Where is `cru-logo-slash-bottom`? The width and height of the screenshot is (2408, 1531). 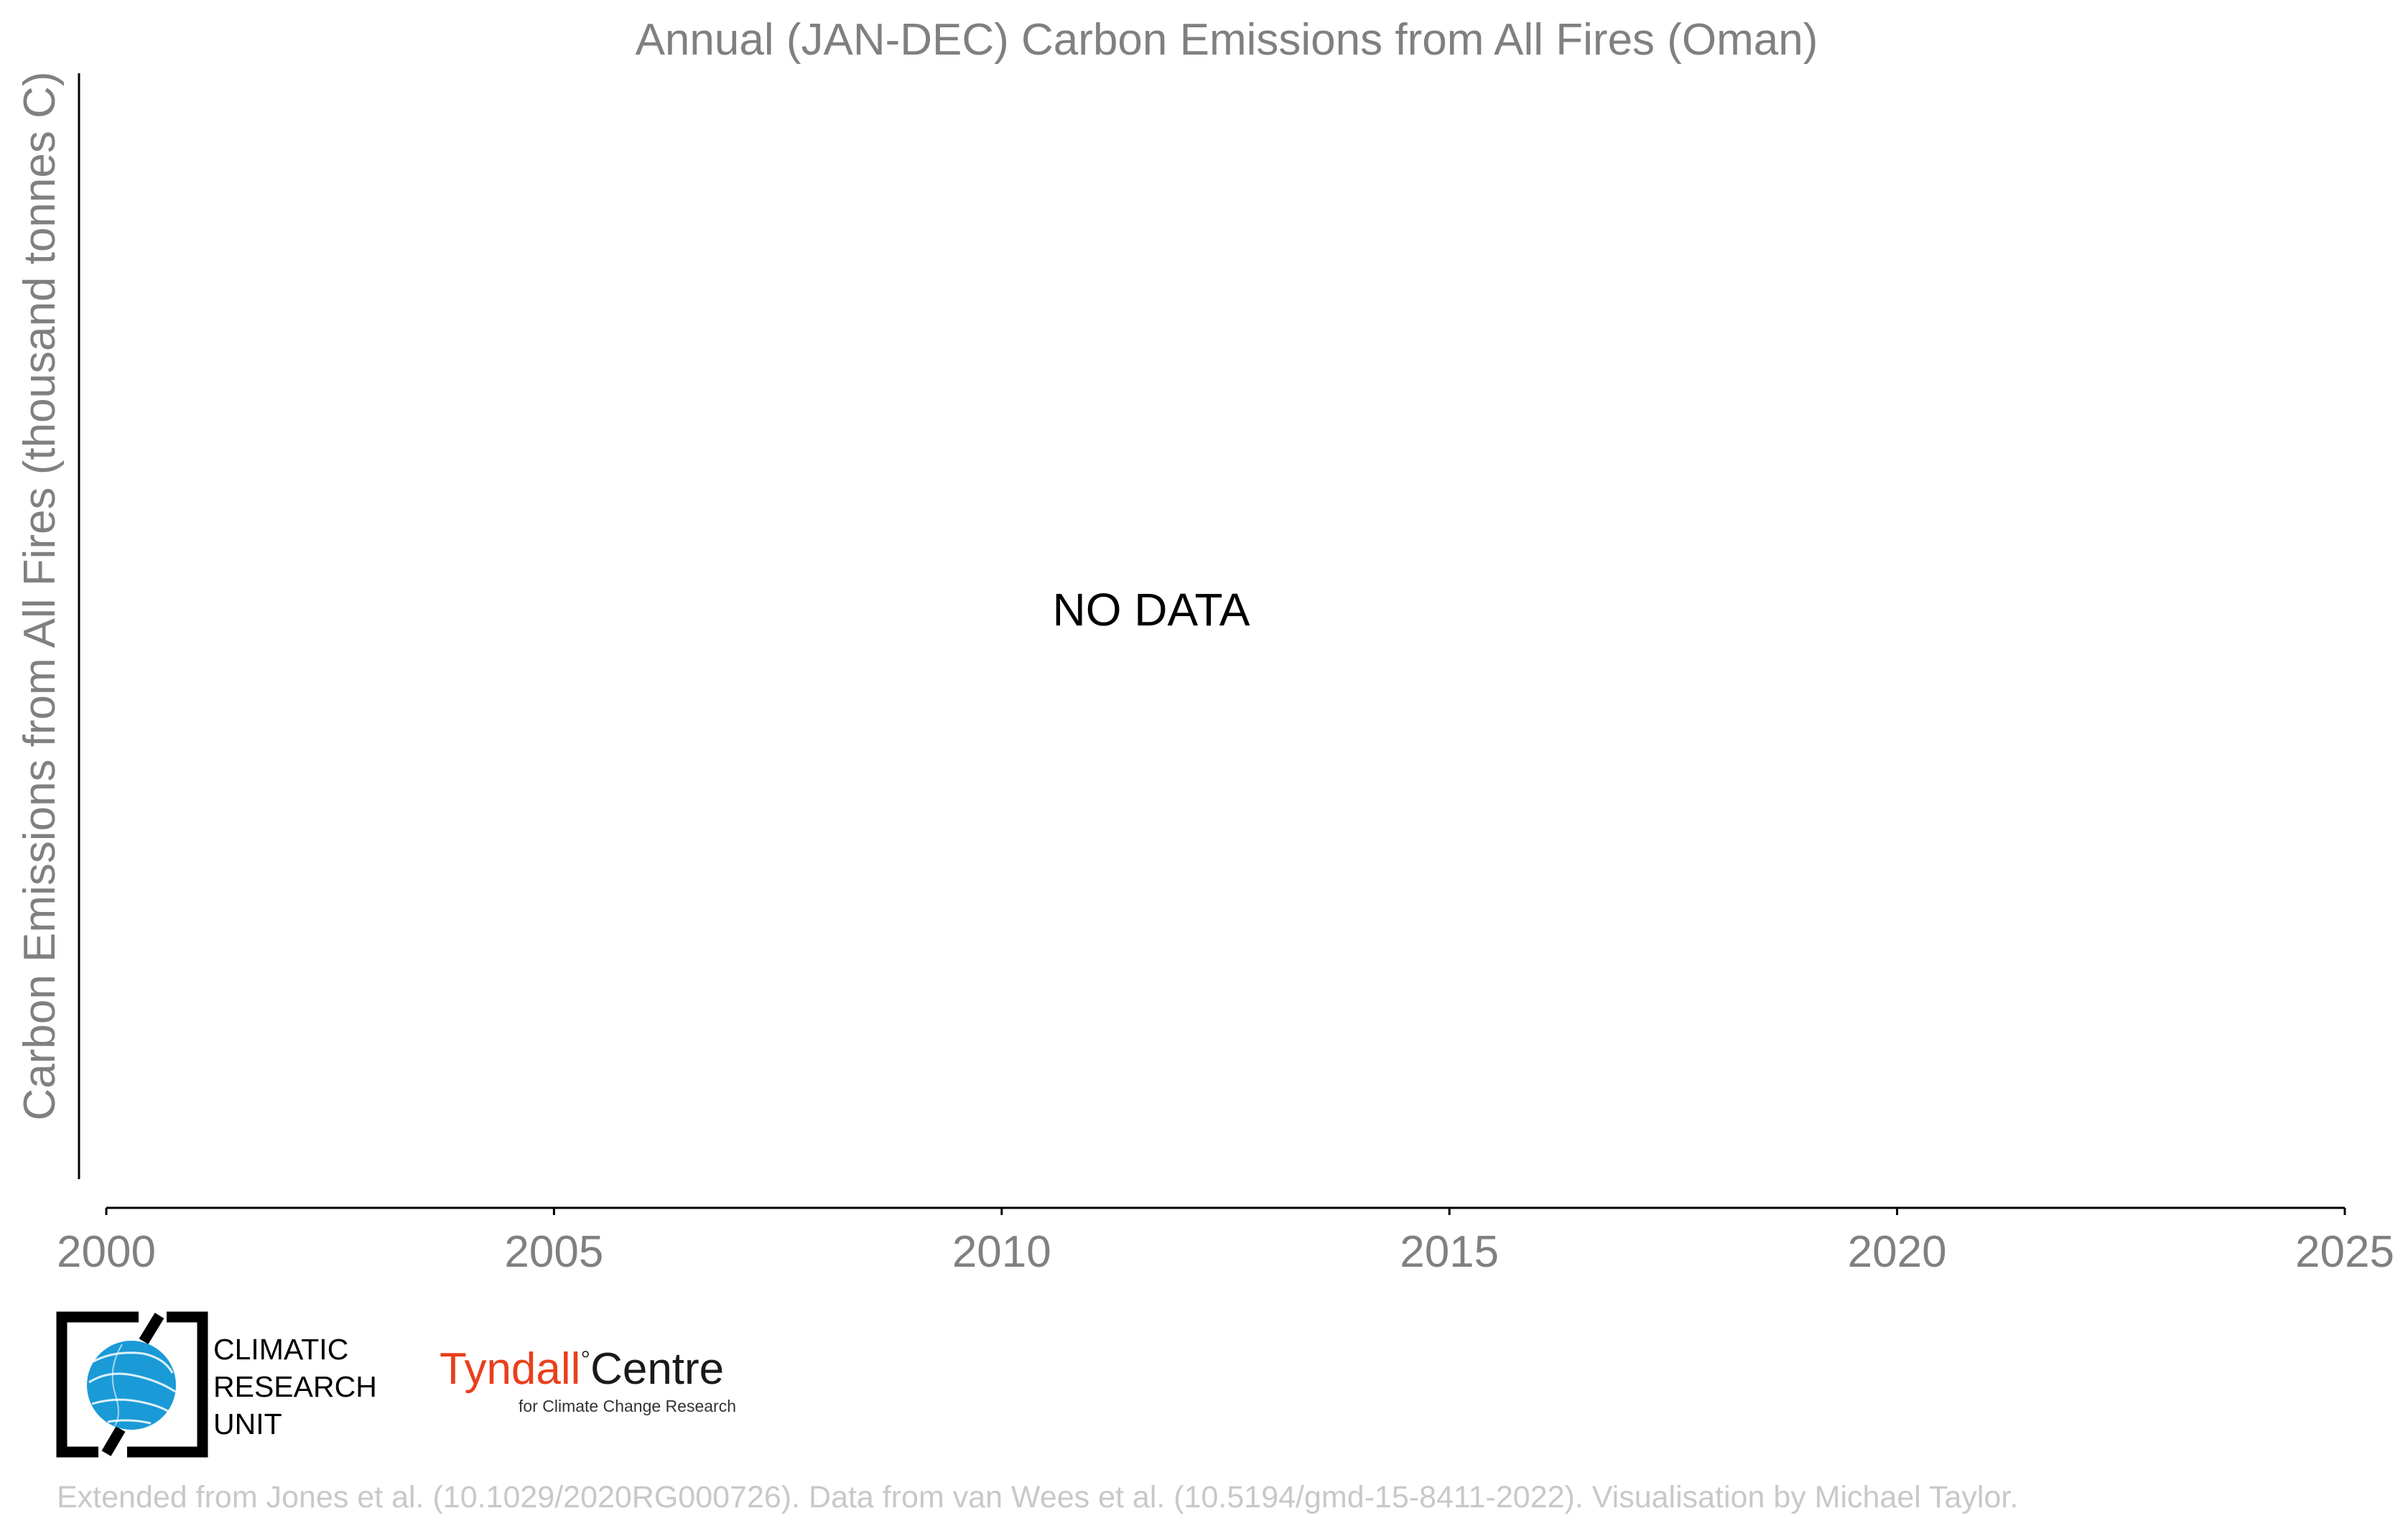 cru-logo-slash-bottom is located at coordinates (114, 1441).